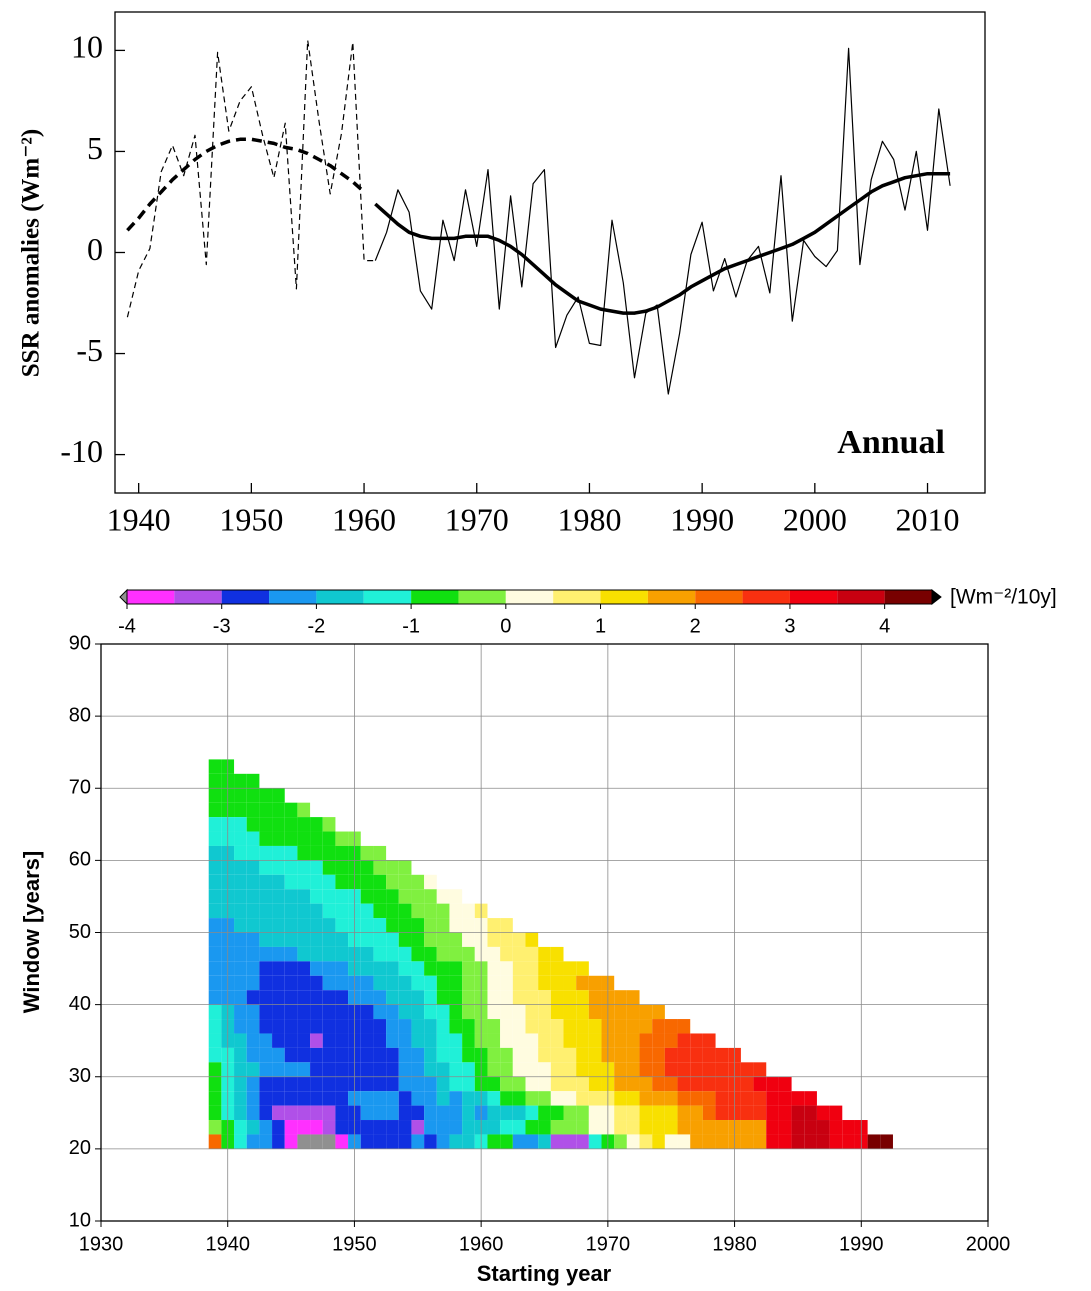 This screenshot has width=1091, height=1291. I want to click on y-tick-label: 10, so click(80, 1220).